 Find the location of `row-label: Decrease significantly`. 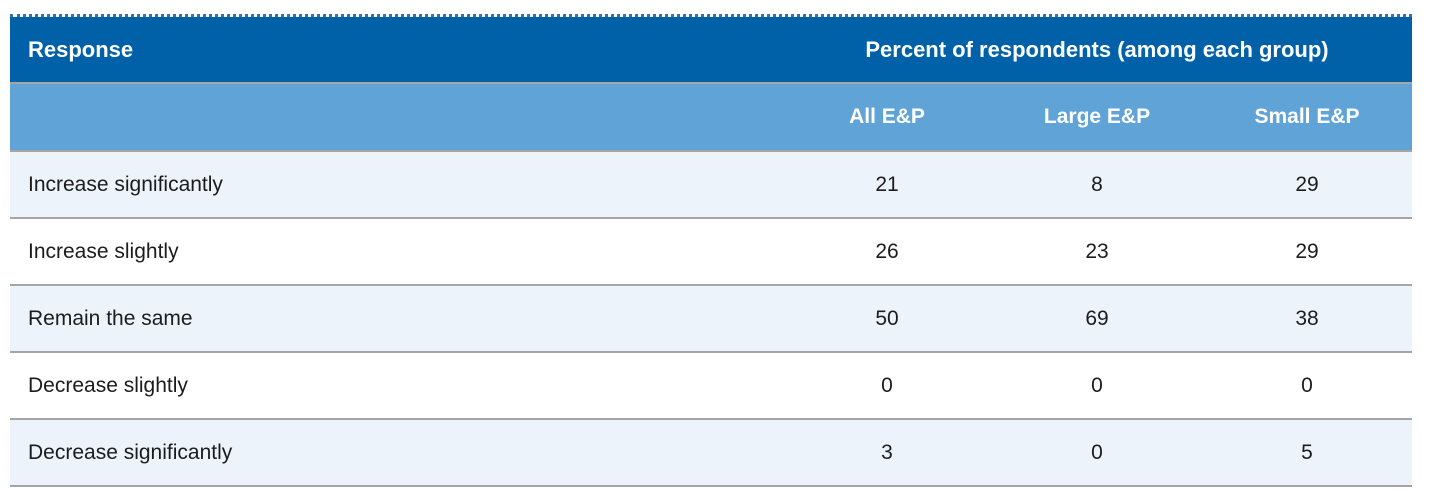

row-label: Decrease significantly is located at coordinates (130, 452).